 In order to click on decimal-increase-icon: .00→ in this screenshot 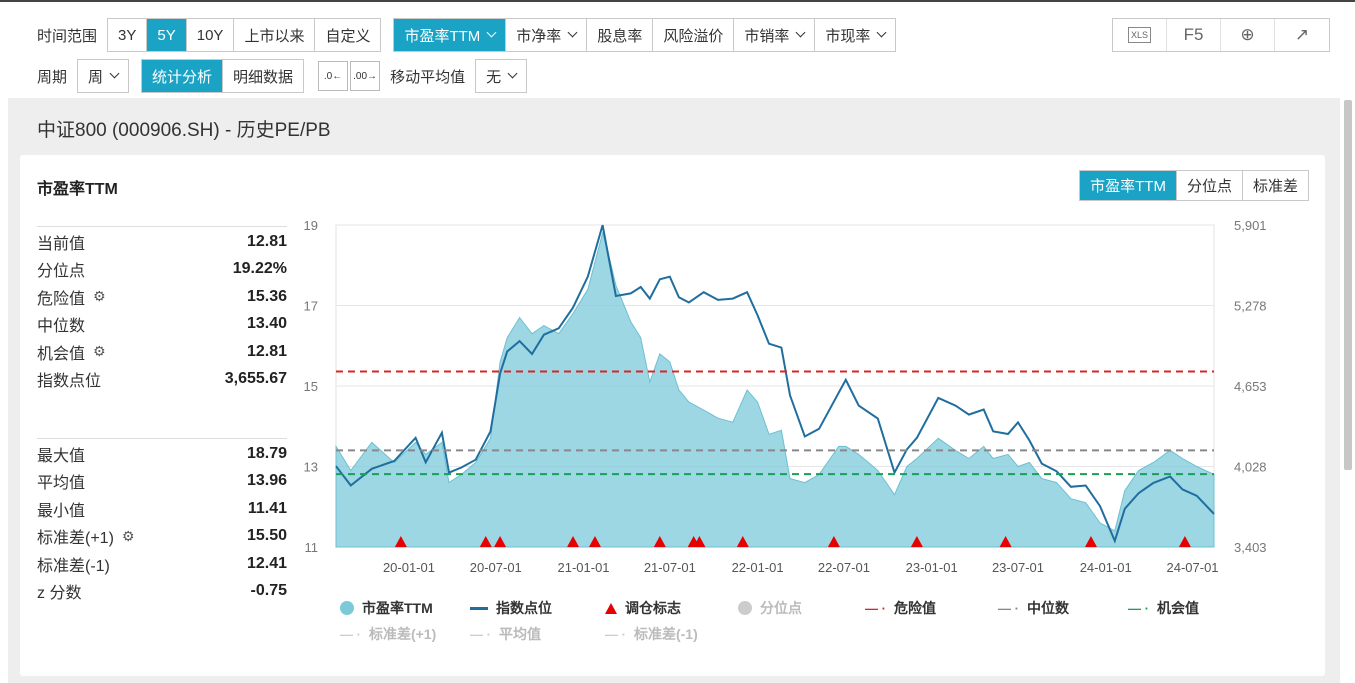, I will do `click(365, 76)`.